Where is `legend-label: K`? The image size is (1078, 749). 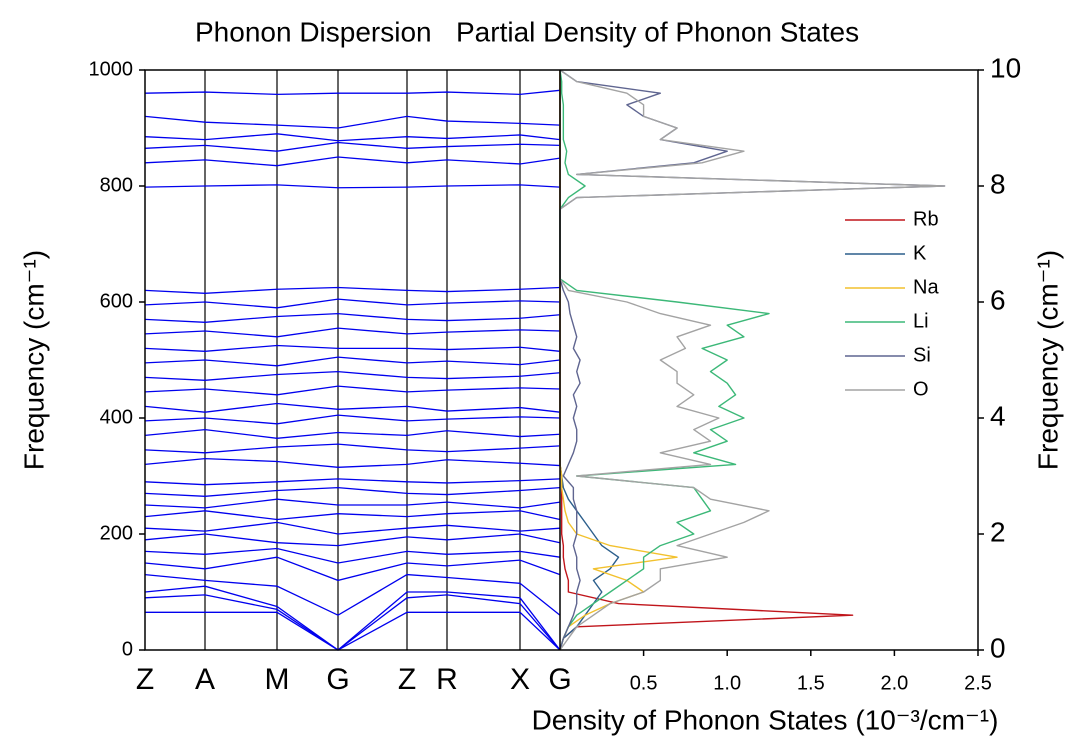 legend-label: K is located at coordinates (920, 253).